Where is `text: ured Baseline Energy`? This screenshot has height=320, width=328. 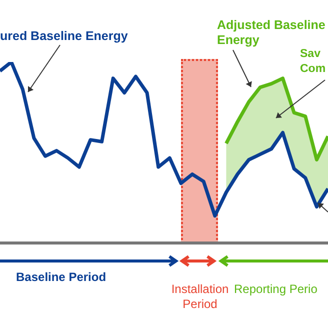
text: ured Baseline Energy is located at coordinates (64, 36).